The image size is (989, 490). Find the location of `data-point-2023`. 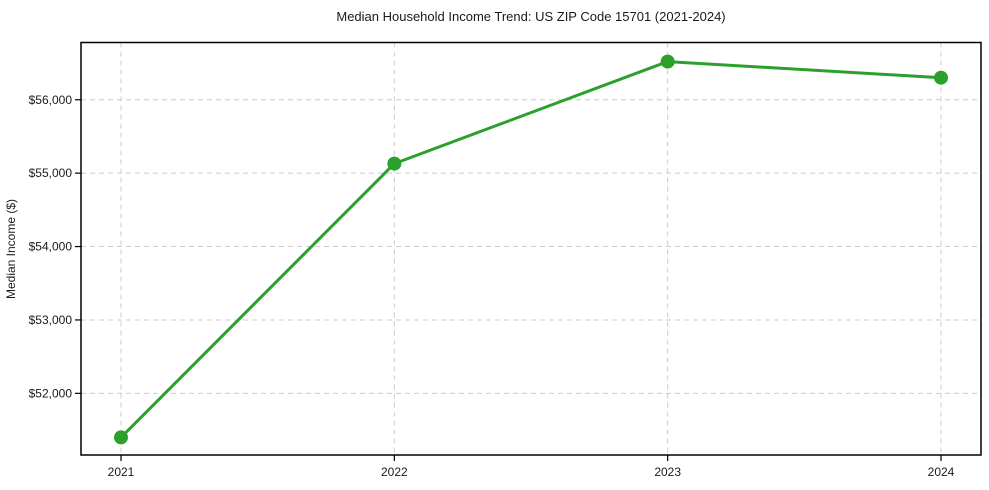

data-point-2023 is located at coordinates (667, 61).